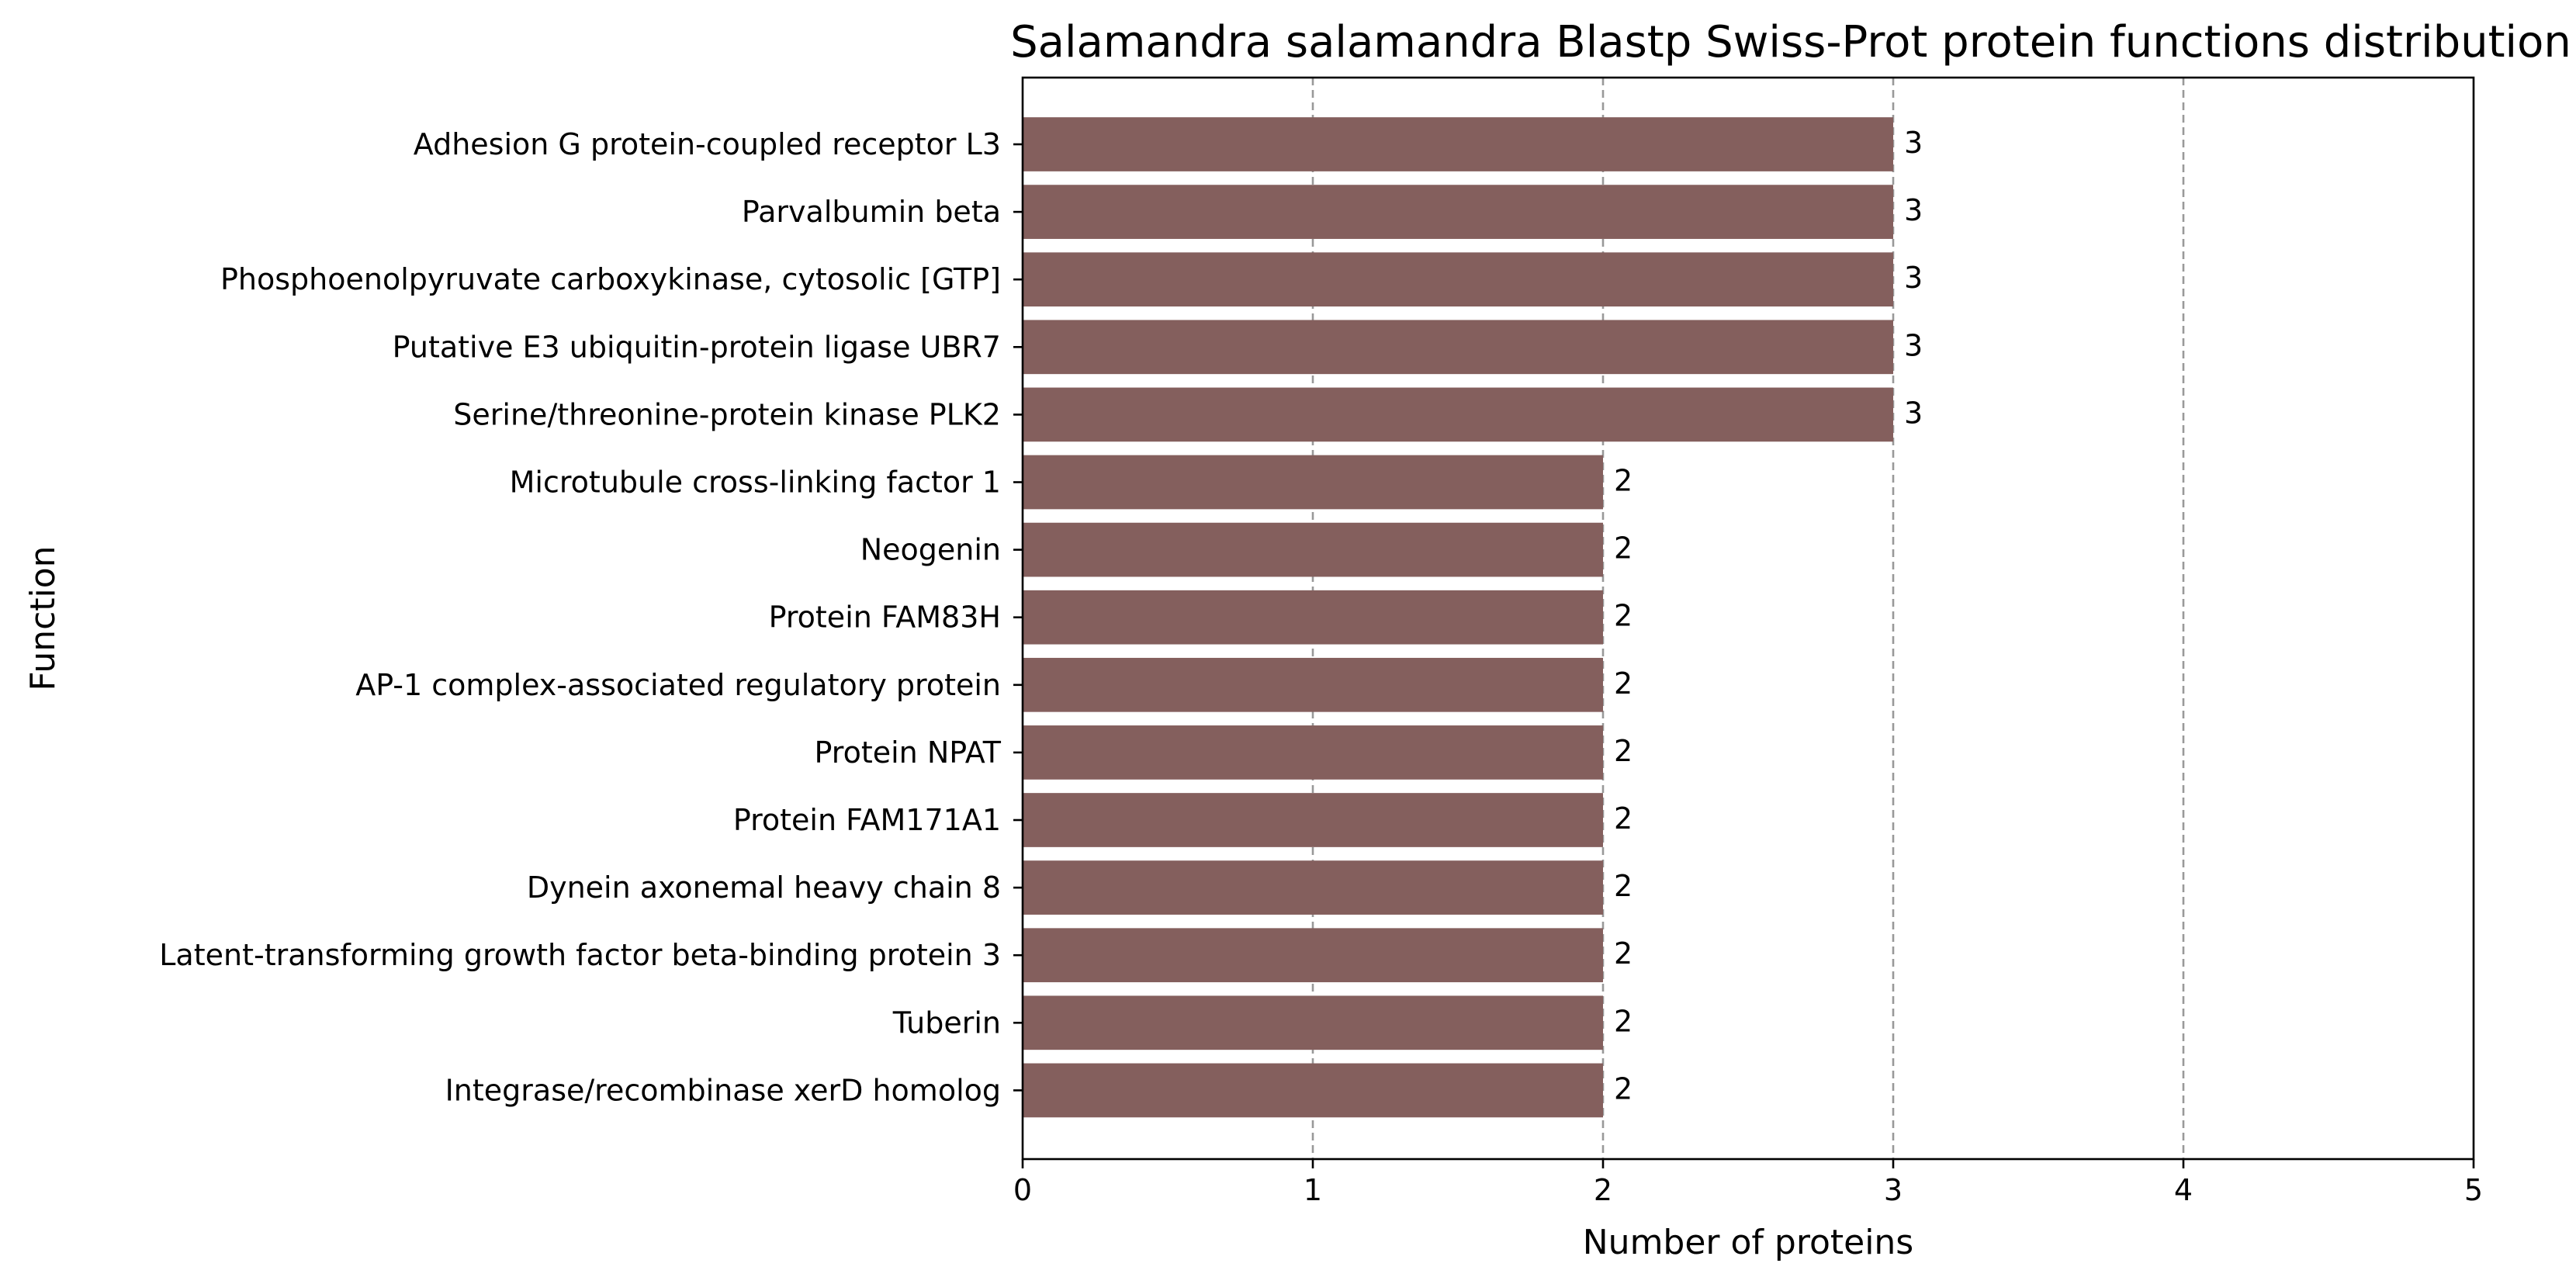 The height and width of the screenshot is (1284, 2576). I want to click on y-tick-label: Integrase/recombinase xerD homolog, so click(723, 1090).